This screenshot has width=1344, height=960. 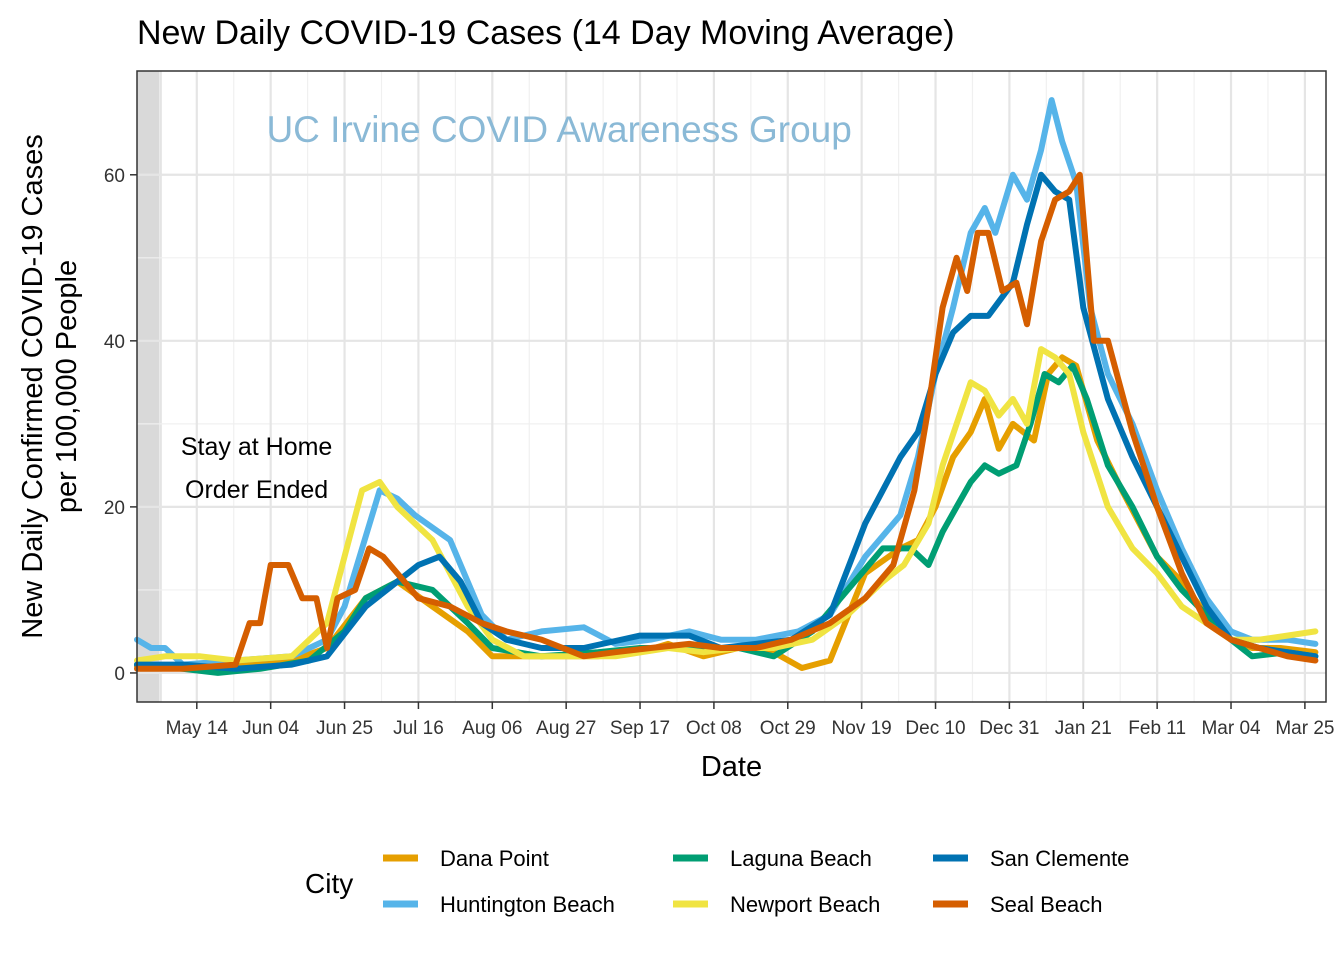 I want to click on y-tick-label: 20, so click(x=114, y=508).